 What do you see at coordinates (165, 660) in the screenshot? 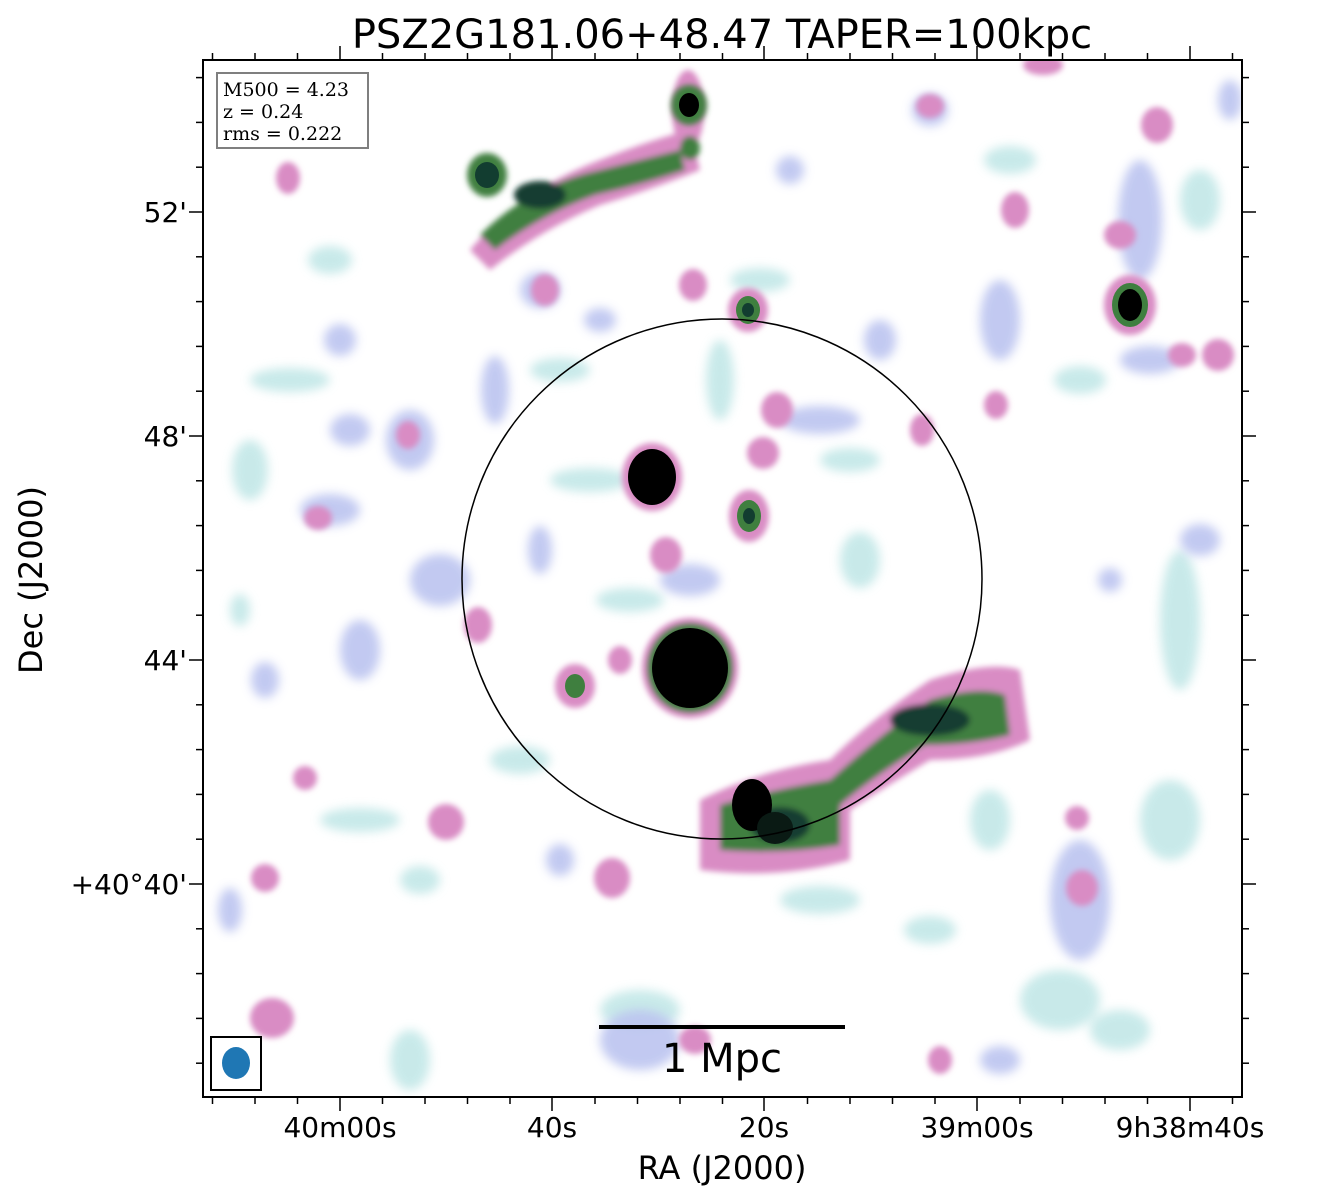
I see `y-tick-label: 44'` at bounding box center [165, 660].